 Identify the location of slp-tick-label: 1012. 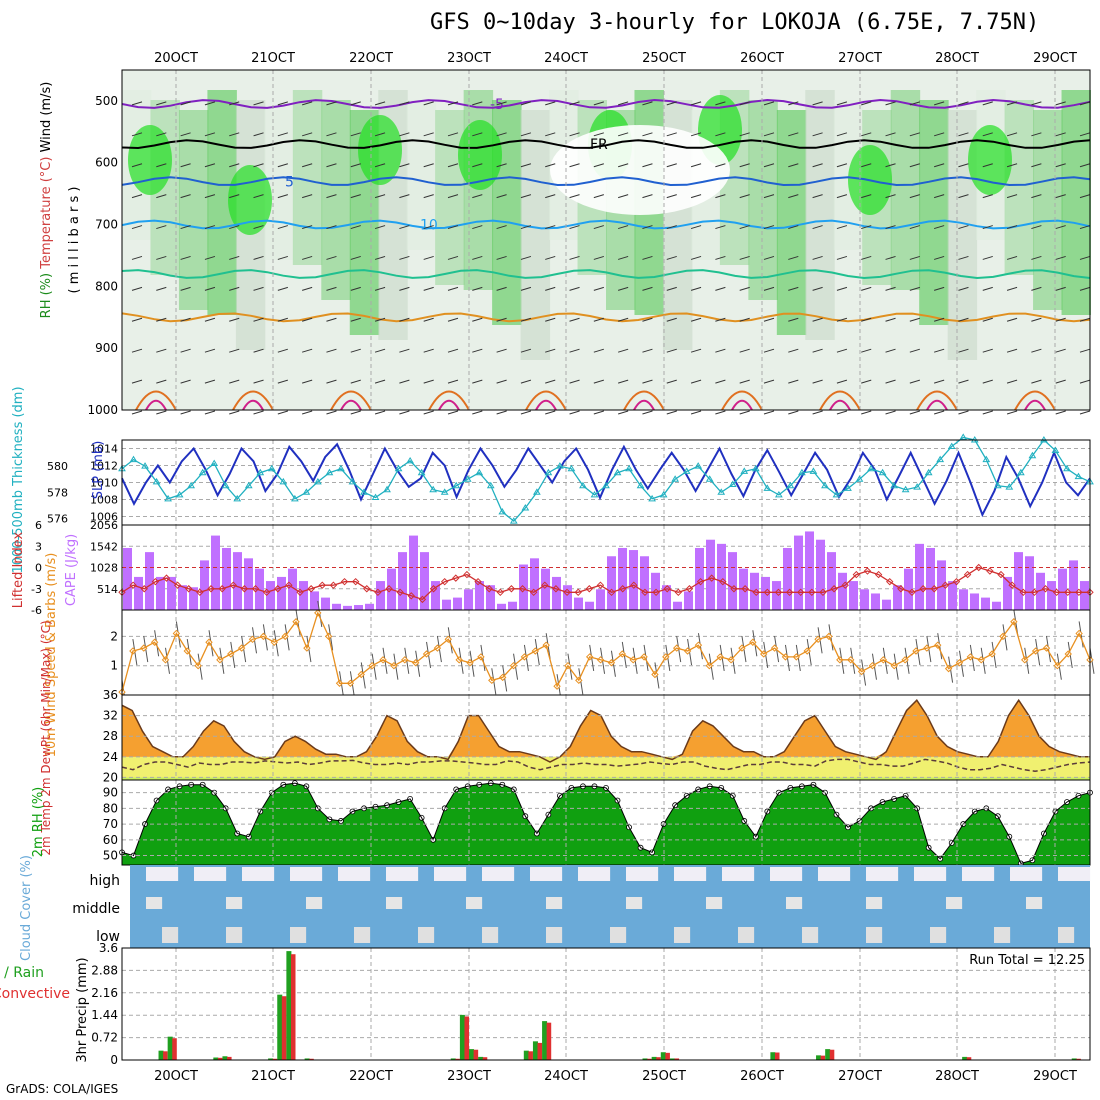
(104, 466).